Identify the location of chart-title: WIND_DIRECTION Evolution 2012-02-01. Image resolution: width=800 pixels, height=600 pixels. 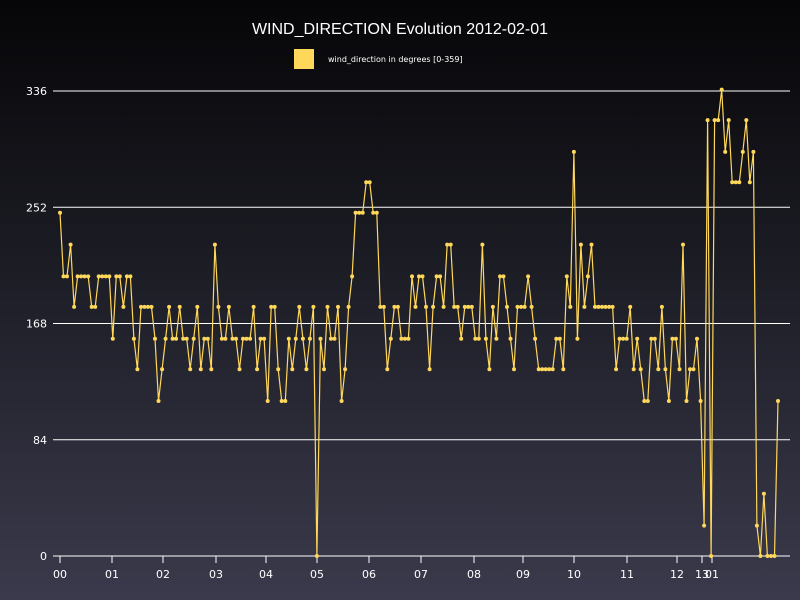
(400, 29).